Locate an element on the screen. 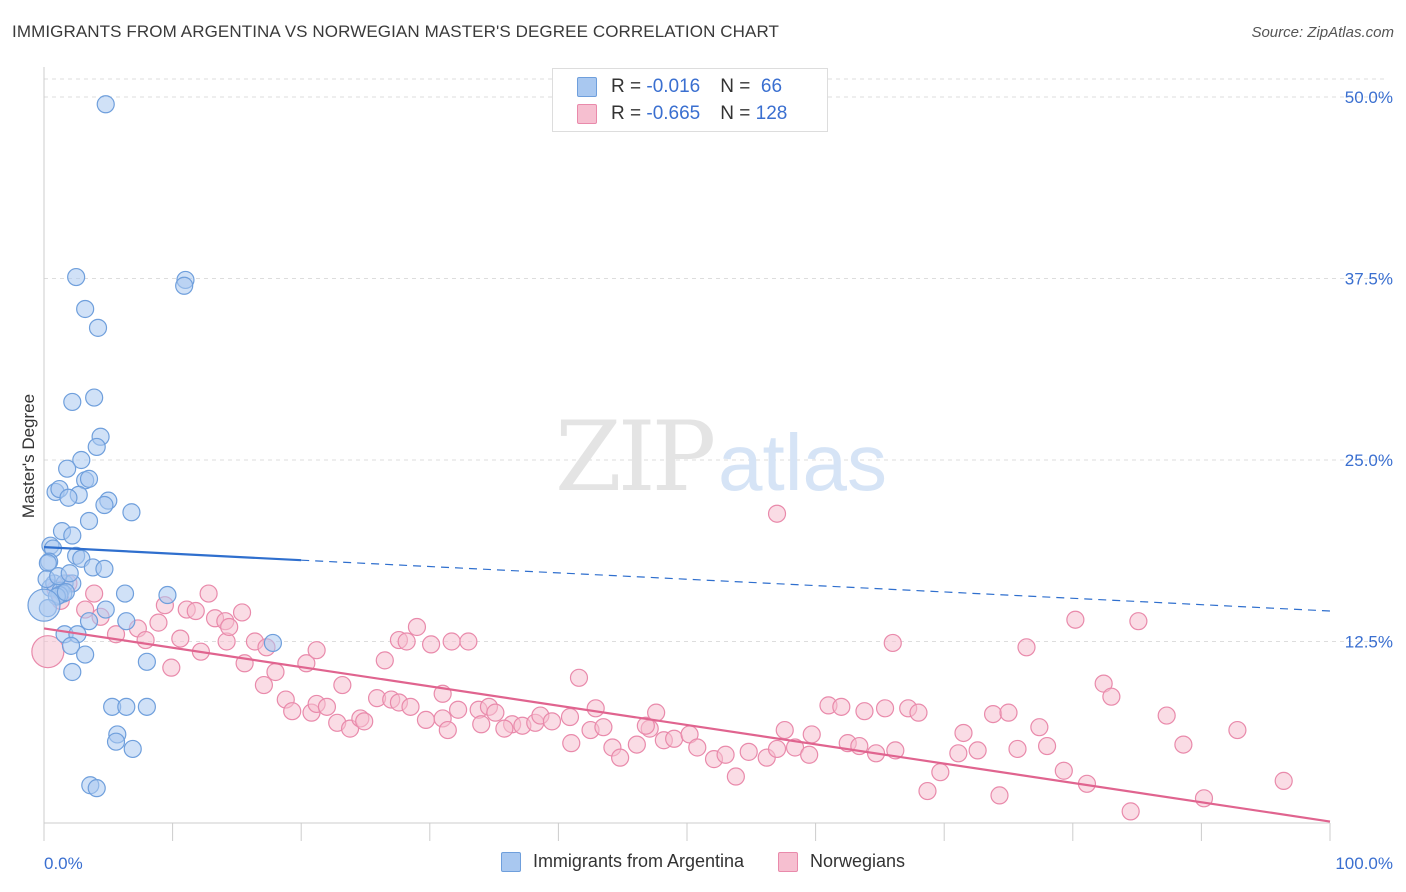 The width and height of the screenshot is (1406, 892). stats-row-norwegians: R = -0.665 N = 128 is located at coordinates (682, 114).